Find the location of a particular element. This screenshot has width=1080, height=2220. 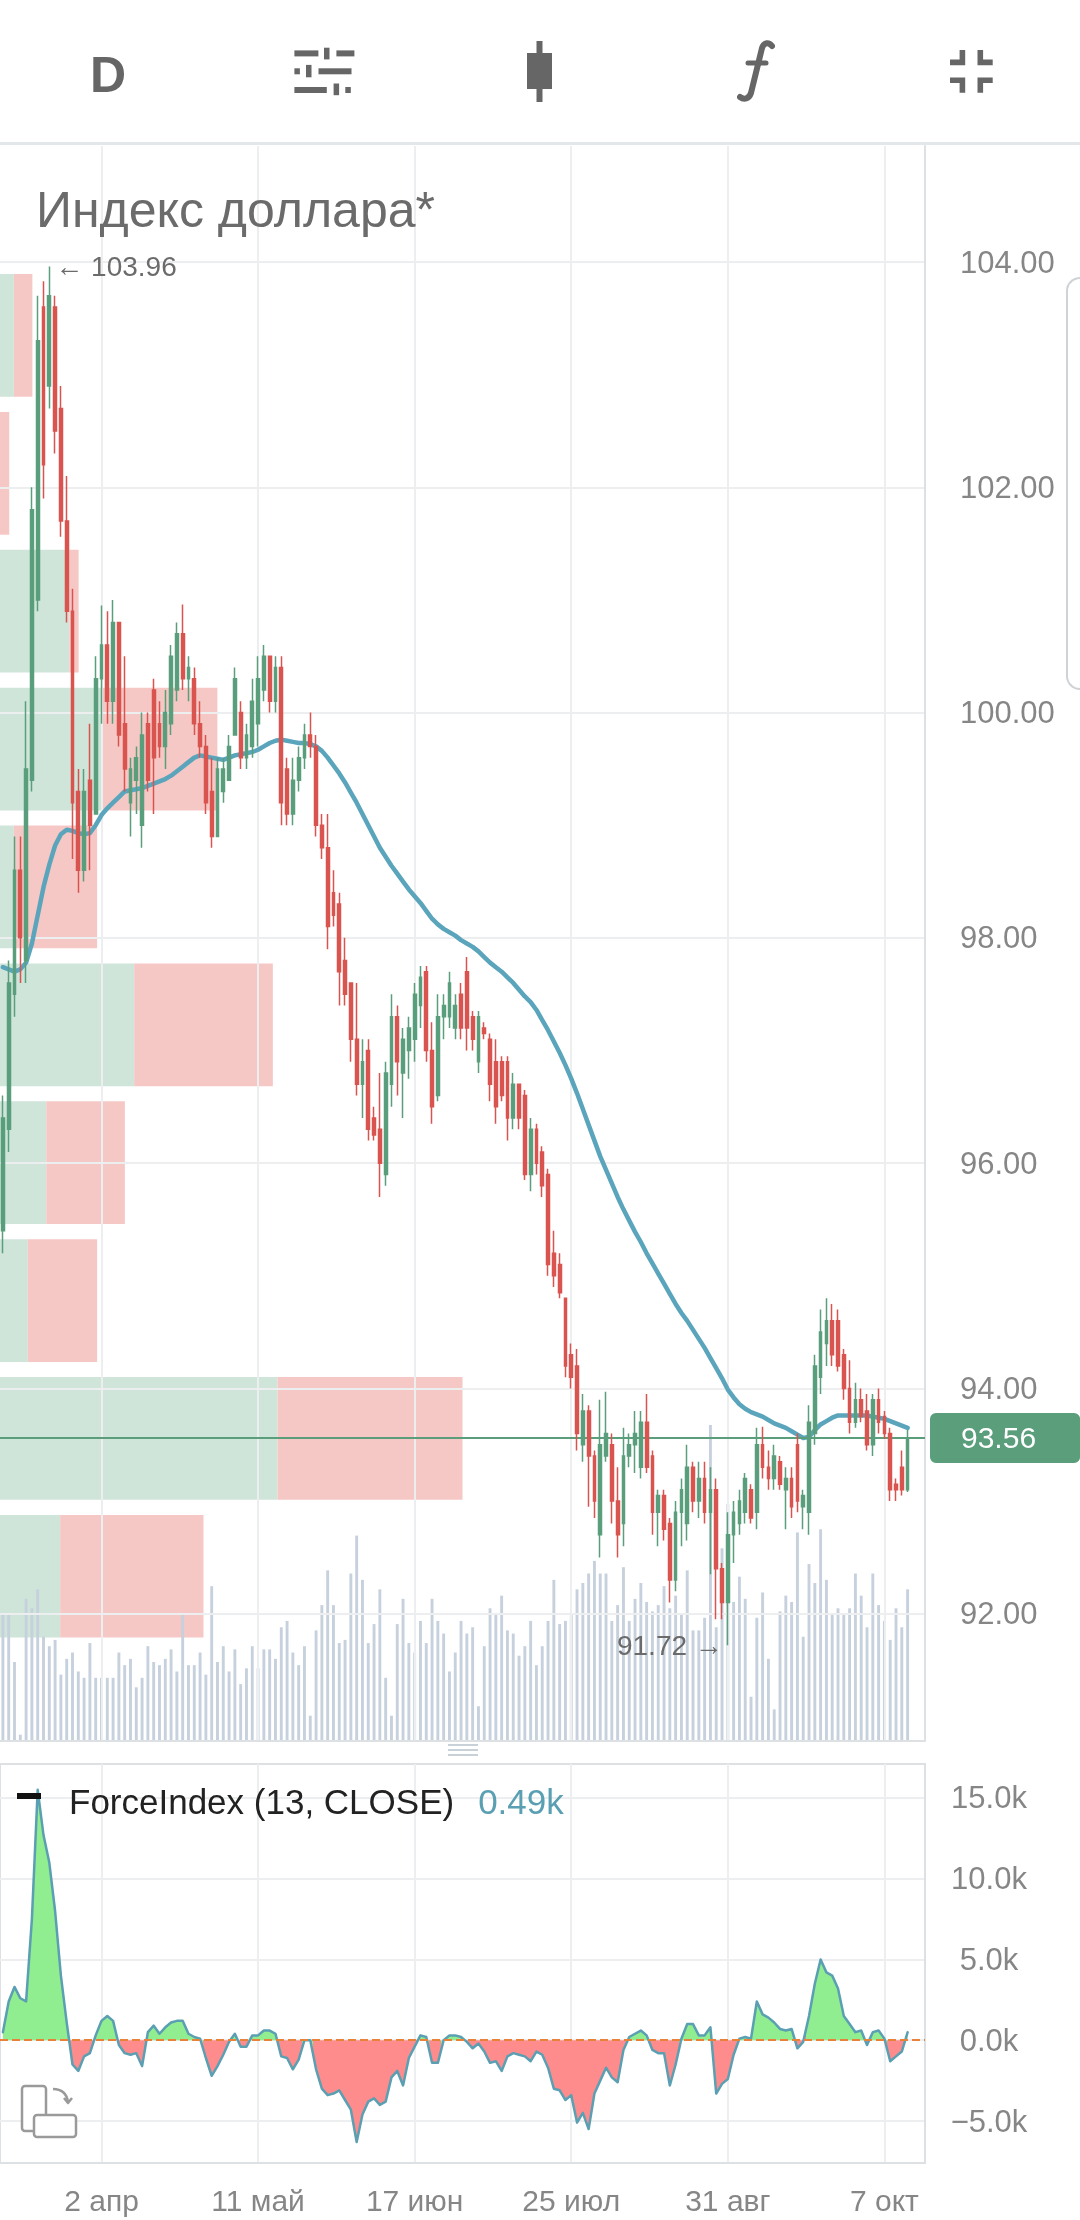

x-tick-label: 31 авг is located at coordinates (728, 2200).